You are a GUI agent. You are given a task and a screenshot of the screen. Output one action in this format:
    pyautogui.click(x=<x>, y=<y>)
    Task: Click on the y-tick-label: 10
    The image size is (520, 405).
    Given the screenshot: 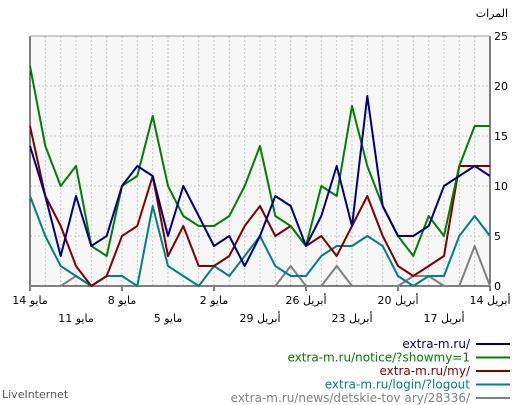 What is the action you would take?
    pyautogui.click(x=501, y=186)
    